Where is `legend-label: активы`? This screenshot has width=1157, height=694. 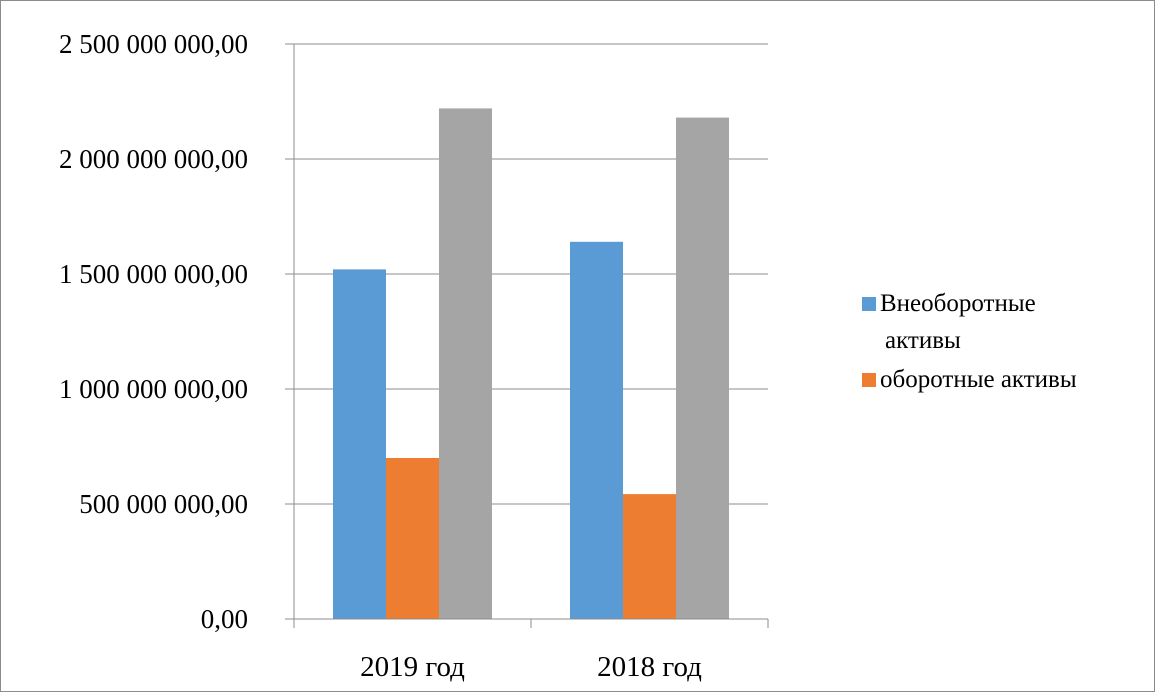
legend-label: активы is located at coordinates (923, 340).